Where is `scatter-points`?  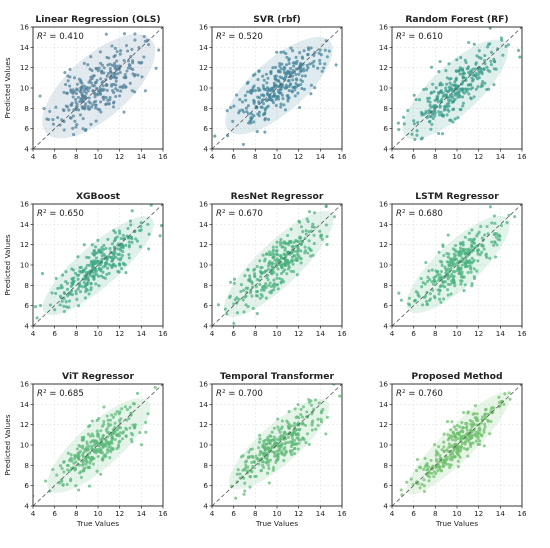 scatter-points is located at coordinates (455, 450).